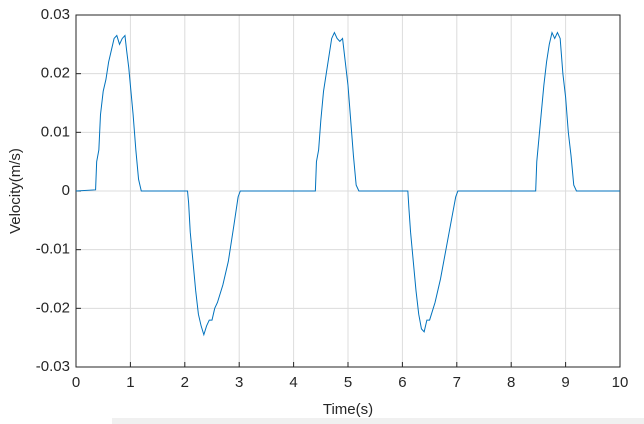 The image size is (644, 424). Describe the element at coordinates (185, 382) in the screenshot. I see `x-tick-label: 2` at that location.